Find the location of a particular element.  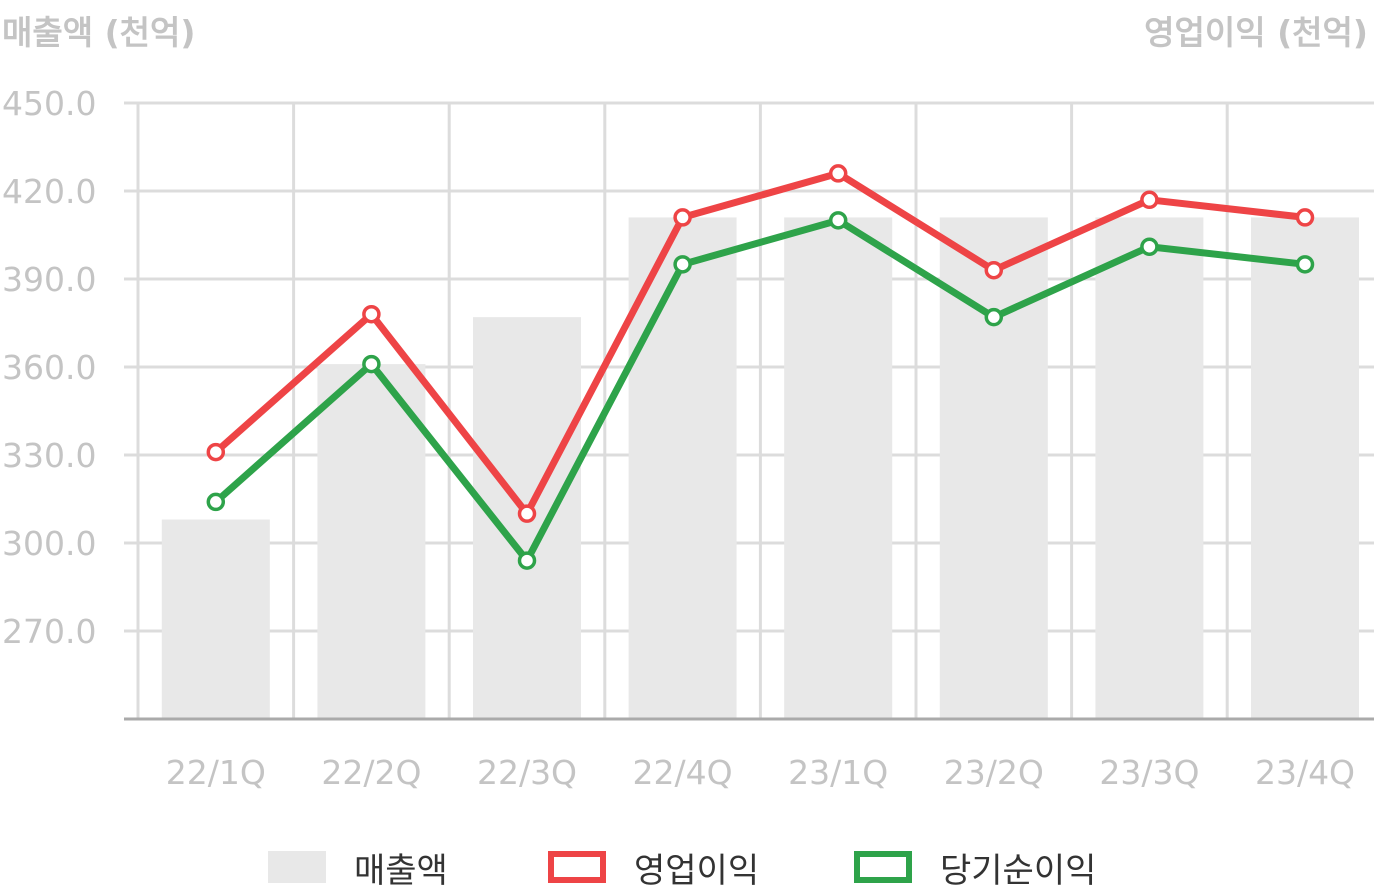

legend-item-net-income: 당기순이익 is located at coordinates (975, 867).